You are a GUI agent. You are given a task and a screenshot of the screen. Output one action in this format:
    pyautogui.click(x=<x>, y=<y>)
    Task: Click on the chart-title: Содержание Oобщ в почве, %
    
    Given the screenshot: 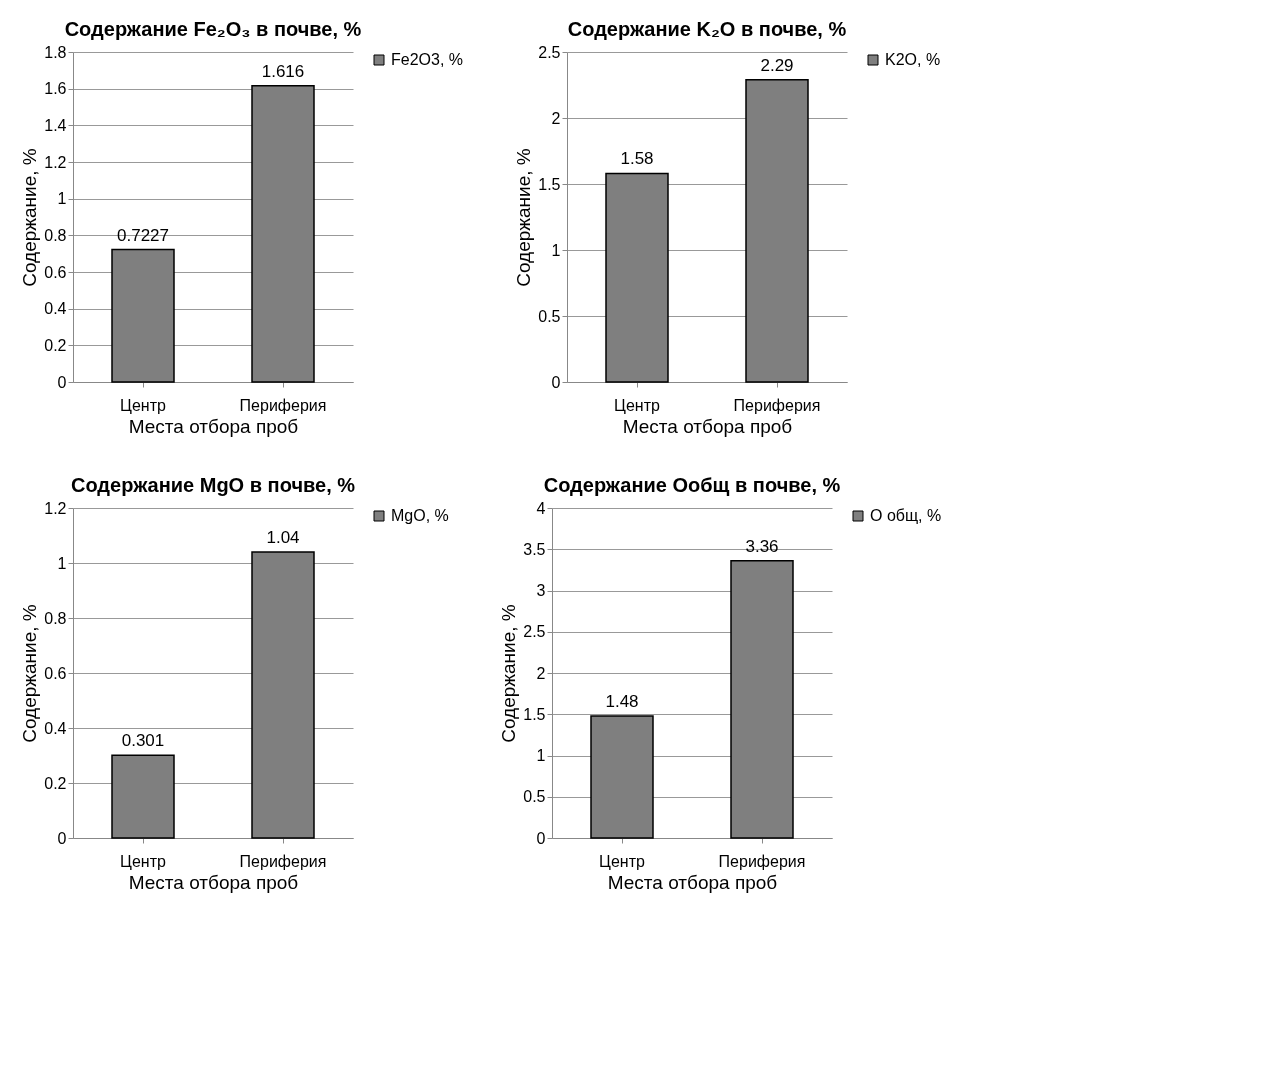 What is the action you would take?
    pyautogui.click(x=692, y=485)
    